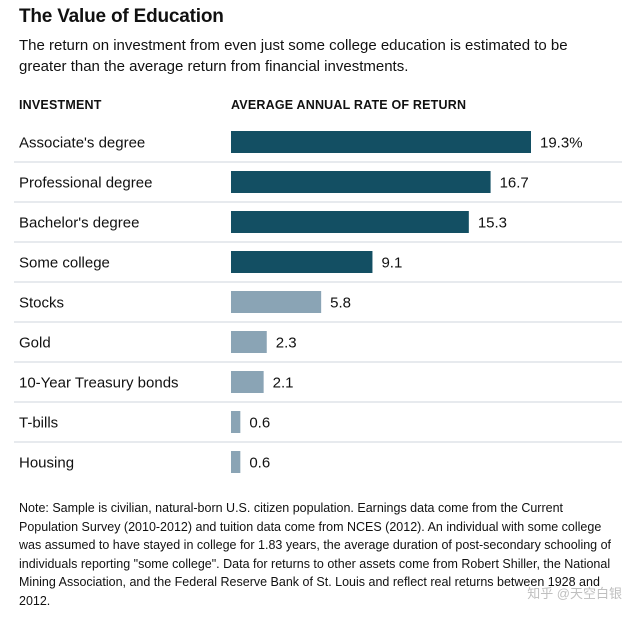 The image size is (640, 617). What do you see at coordinates (574, 593) in the screenshot?
I see `watermark: 知乎 @天空白银` at bounding box center [574, 593].